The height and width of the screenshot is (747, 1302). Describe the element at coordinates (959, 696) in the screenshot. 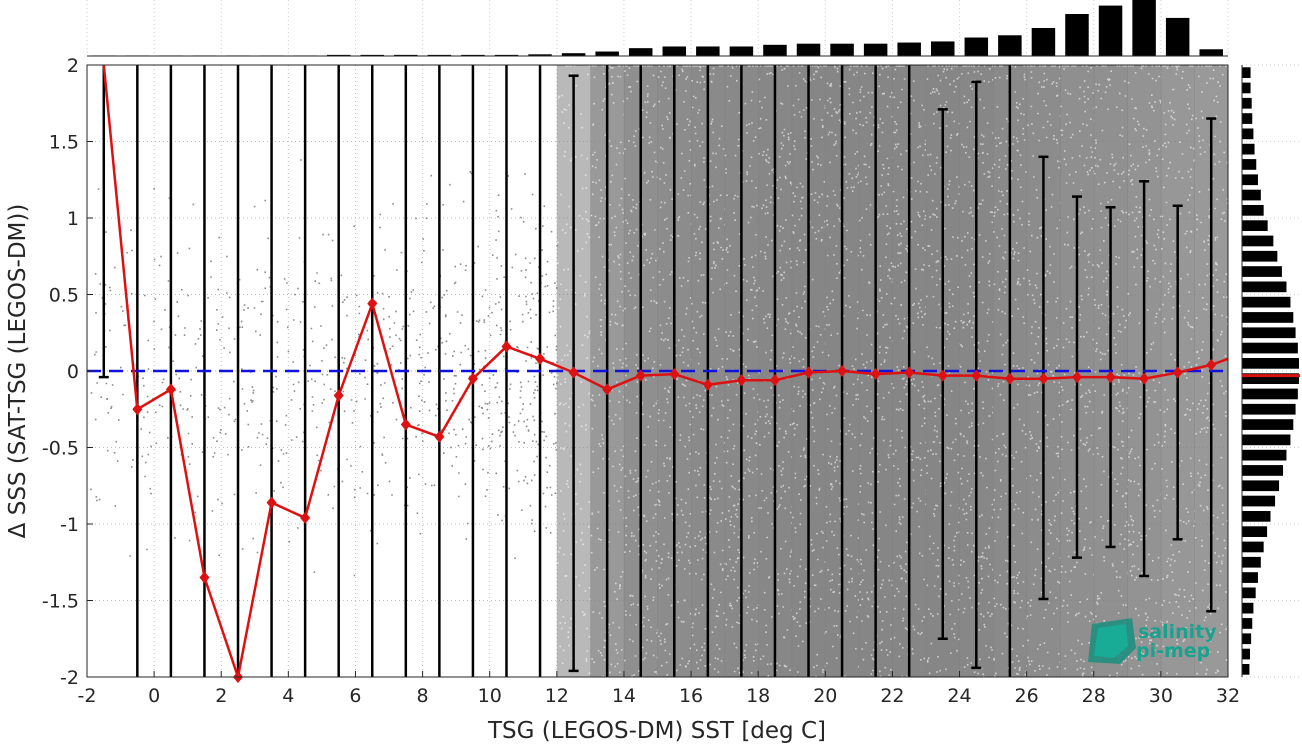

I see `x-tick-label-13: 24` at that location.